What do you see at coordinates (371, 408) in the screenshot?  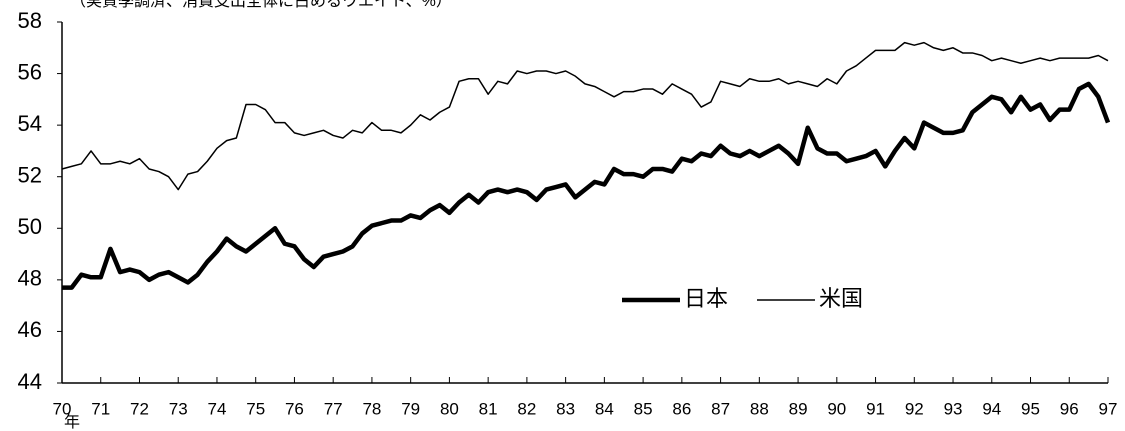 I see `x-tick-label: 78` at bounding box center [371, 408].